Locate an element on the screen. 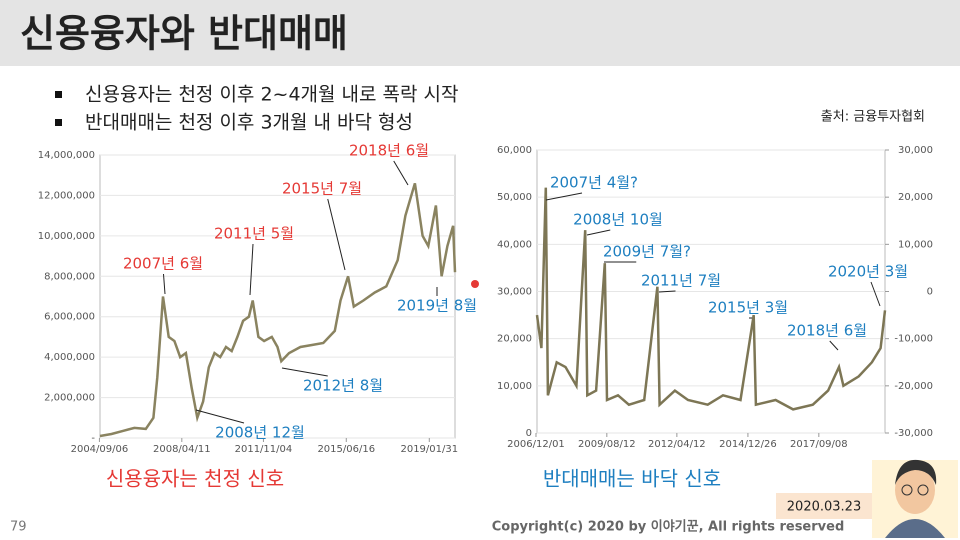 The width and height of the screenshot is (960, 540). y-tick-label: 0 is located at coordinates (529, 433).